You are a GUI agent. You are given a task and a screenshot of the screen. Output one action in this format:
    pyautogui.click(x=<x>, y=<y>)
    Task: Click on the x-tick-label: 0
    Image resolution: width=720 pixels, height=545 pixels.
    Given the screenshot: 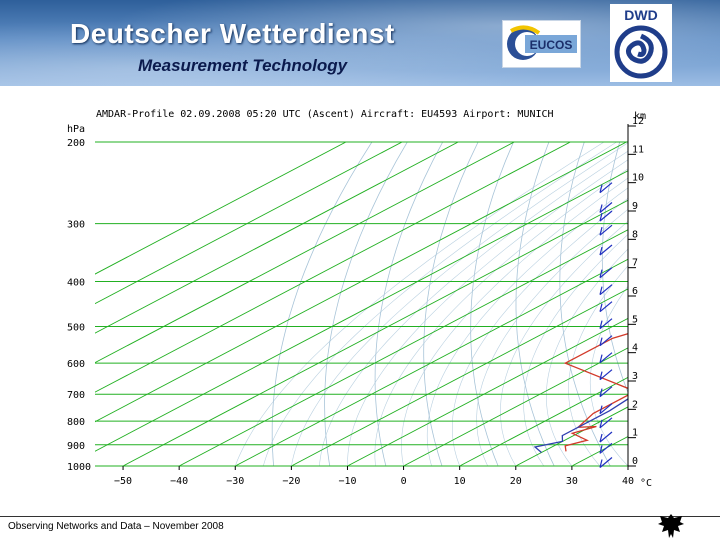 What is the action you would take?
    pyautogui.click(x=404, y=481)
    